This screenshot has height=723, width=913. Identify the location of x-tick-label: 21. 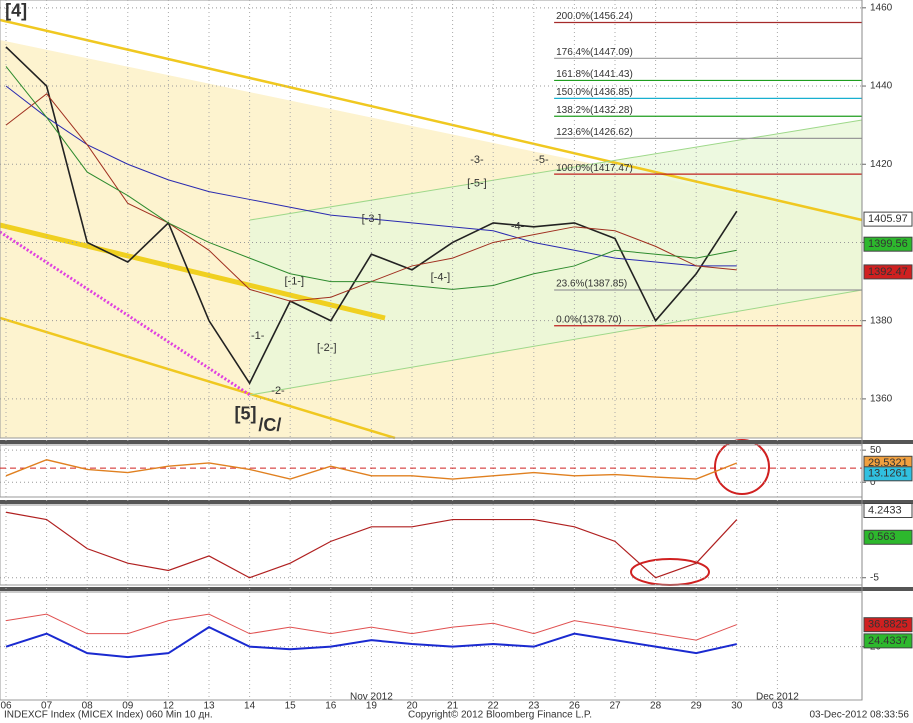
(453, 706).